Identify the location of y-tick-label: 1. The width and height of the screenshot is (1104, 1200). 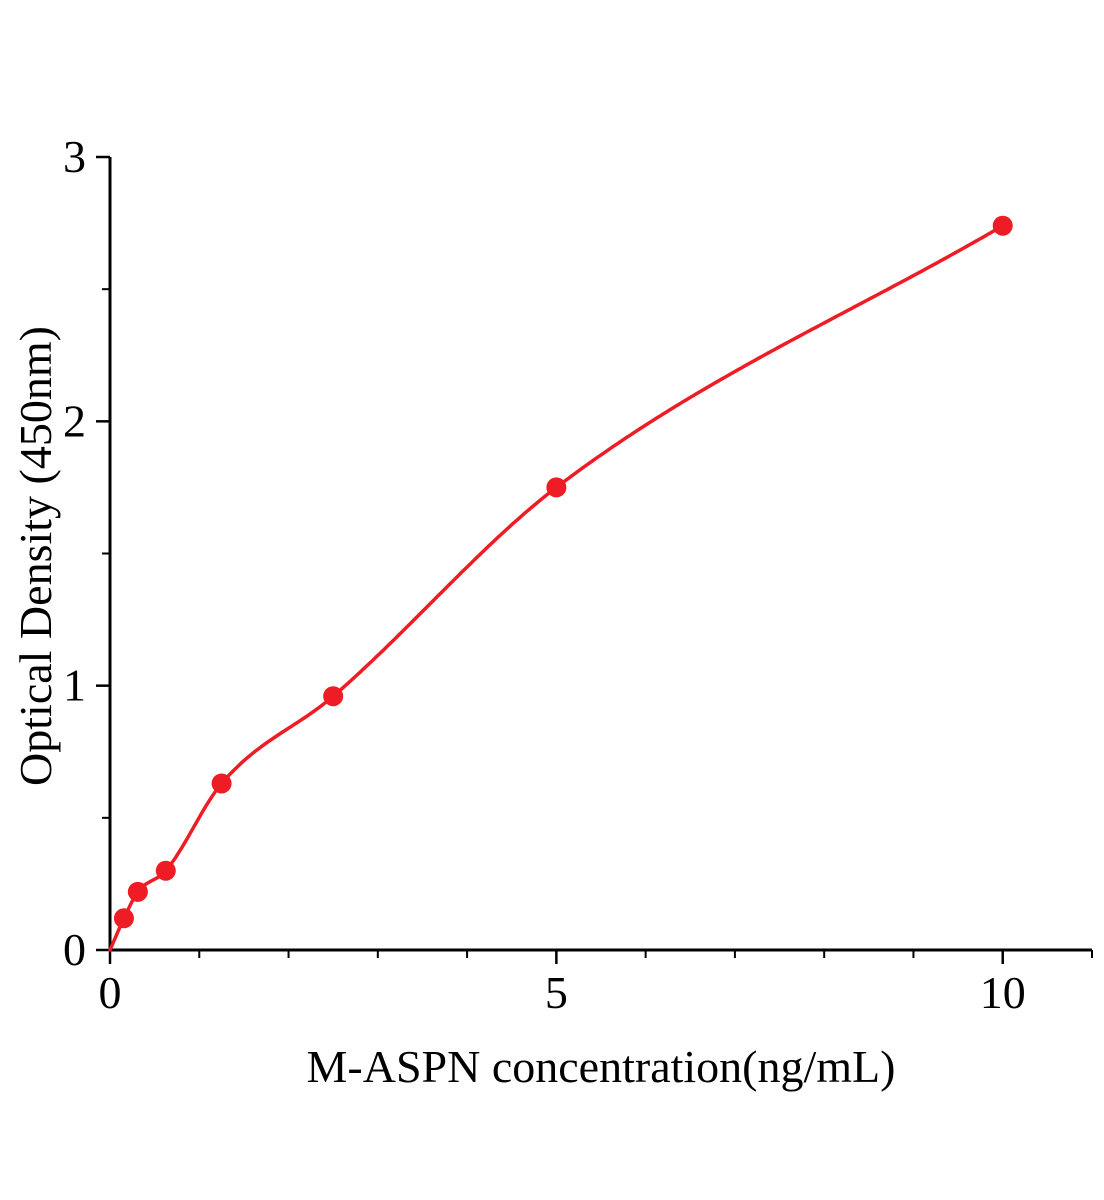
(74, 685).